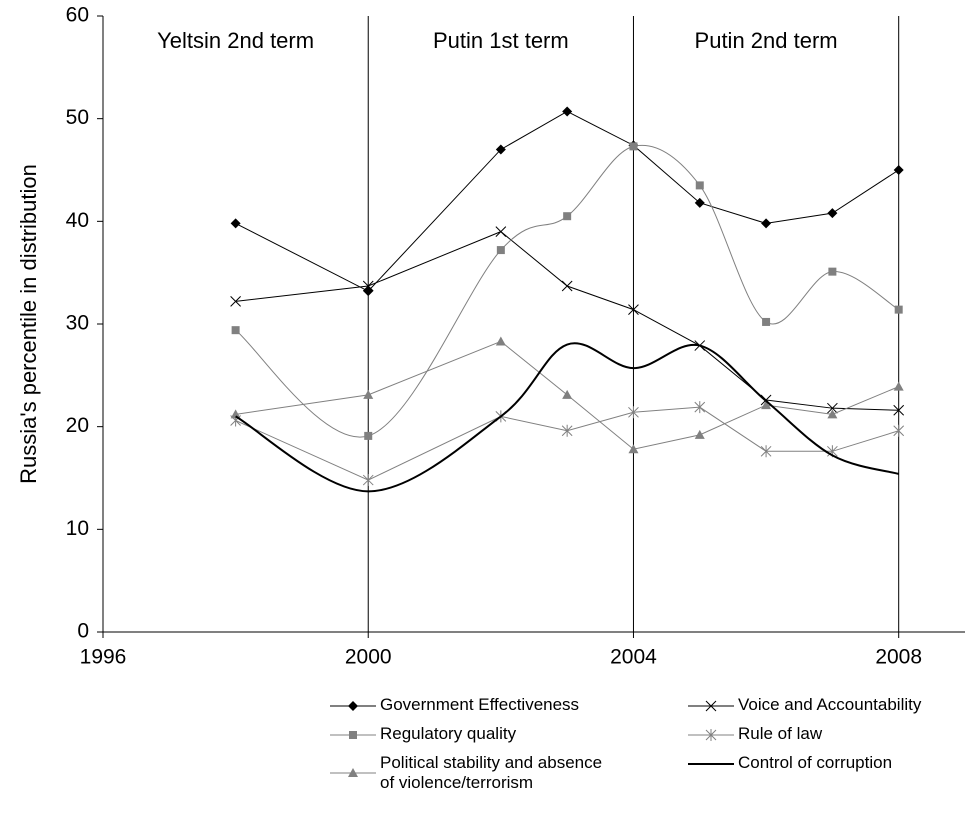 The height and width of the screenshot is (836, 979). I want to click on legend-label: Voice and Accountability, so click(830, 704).